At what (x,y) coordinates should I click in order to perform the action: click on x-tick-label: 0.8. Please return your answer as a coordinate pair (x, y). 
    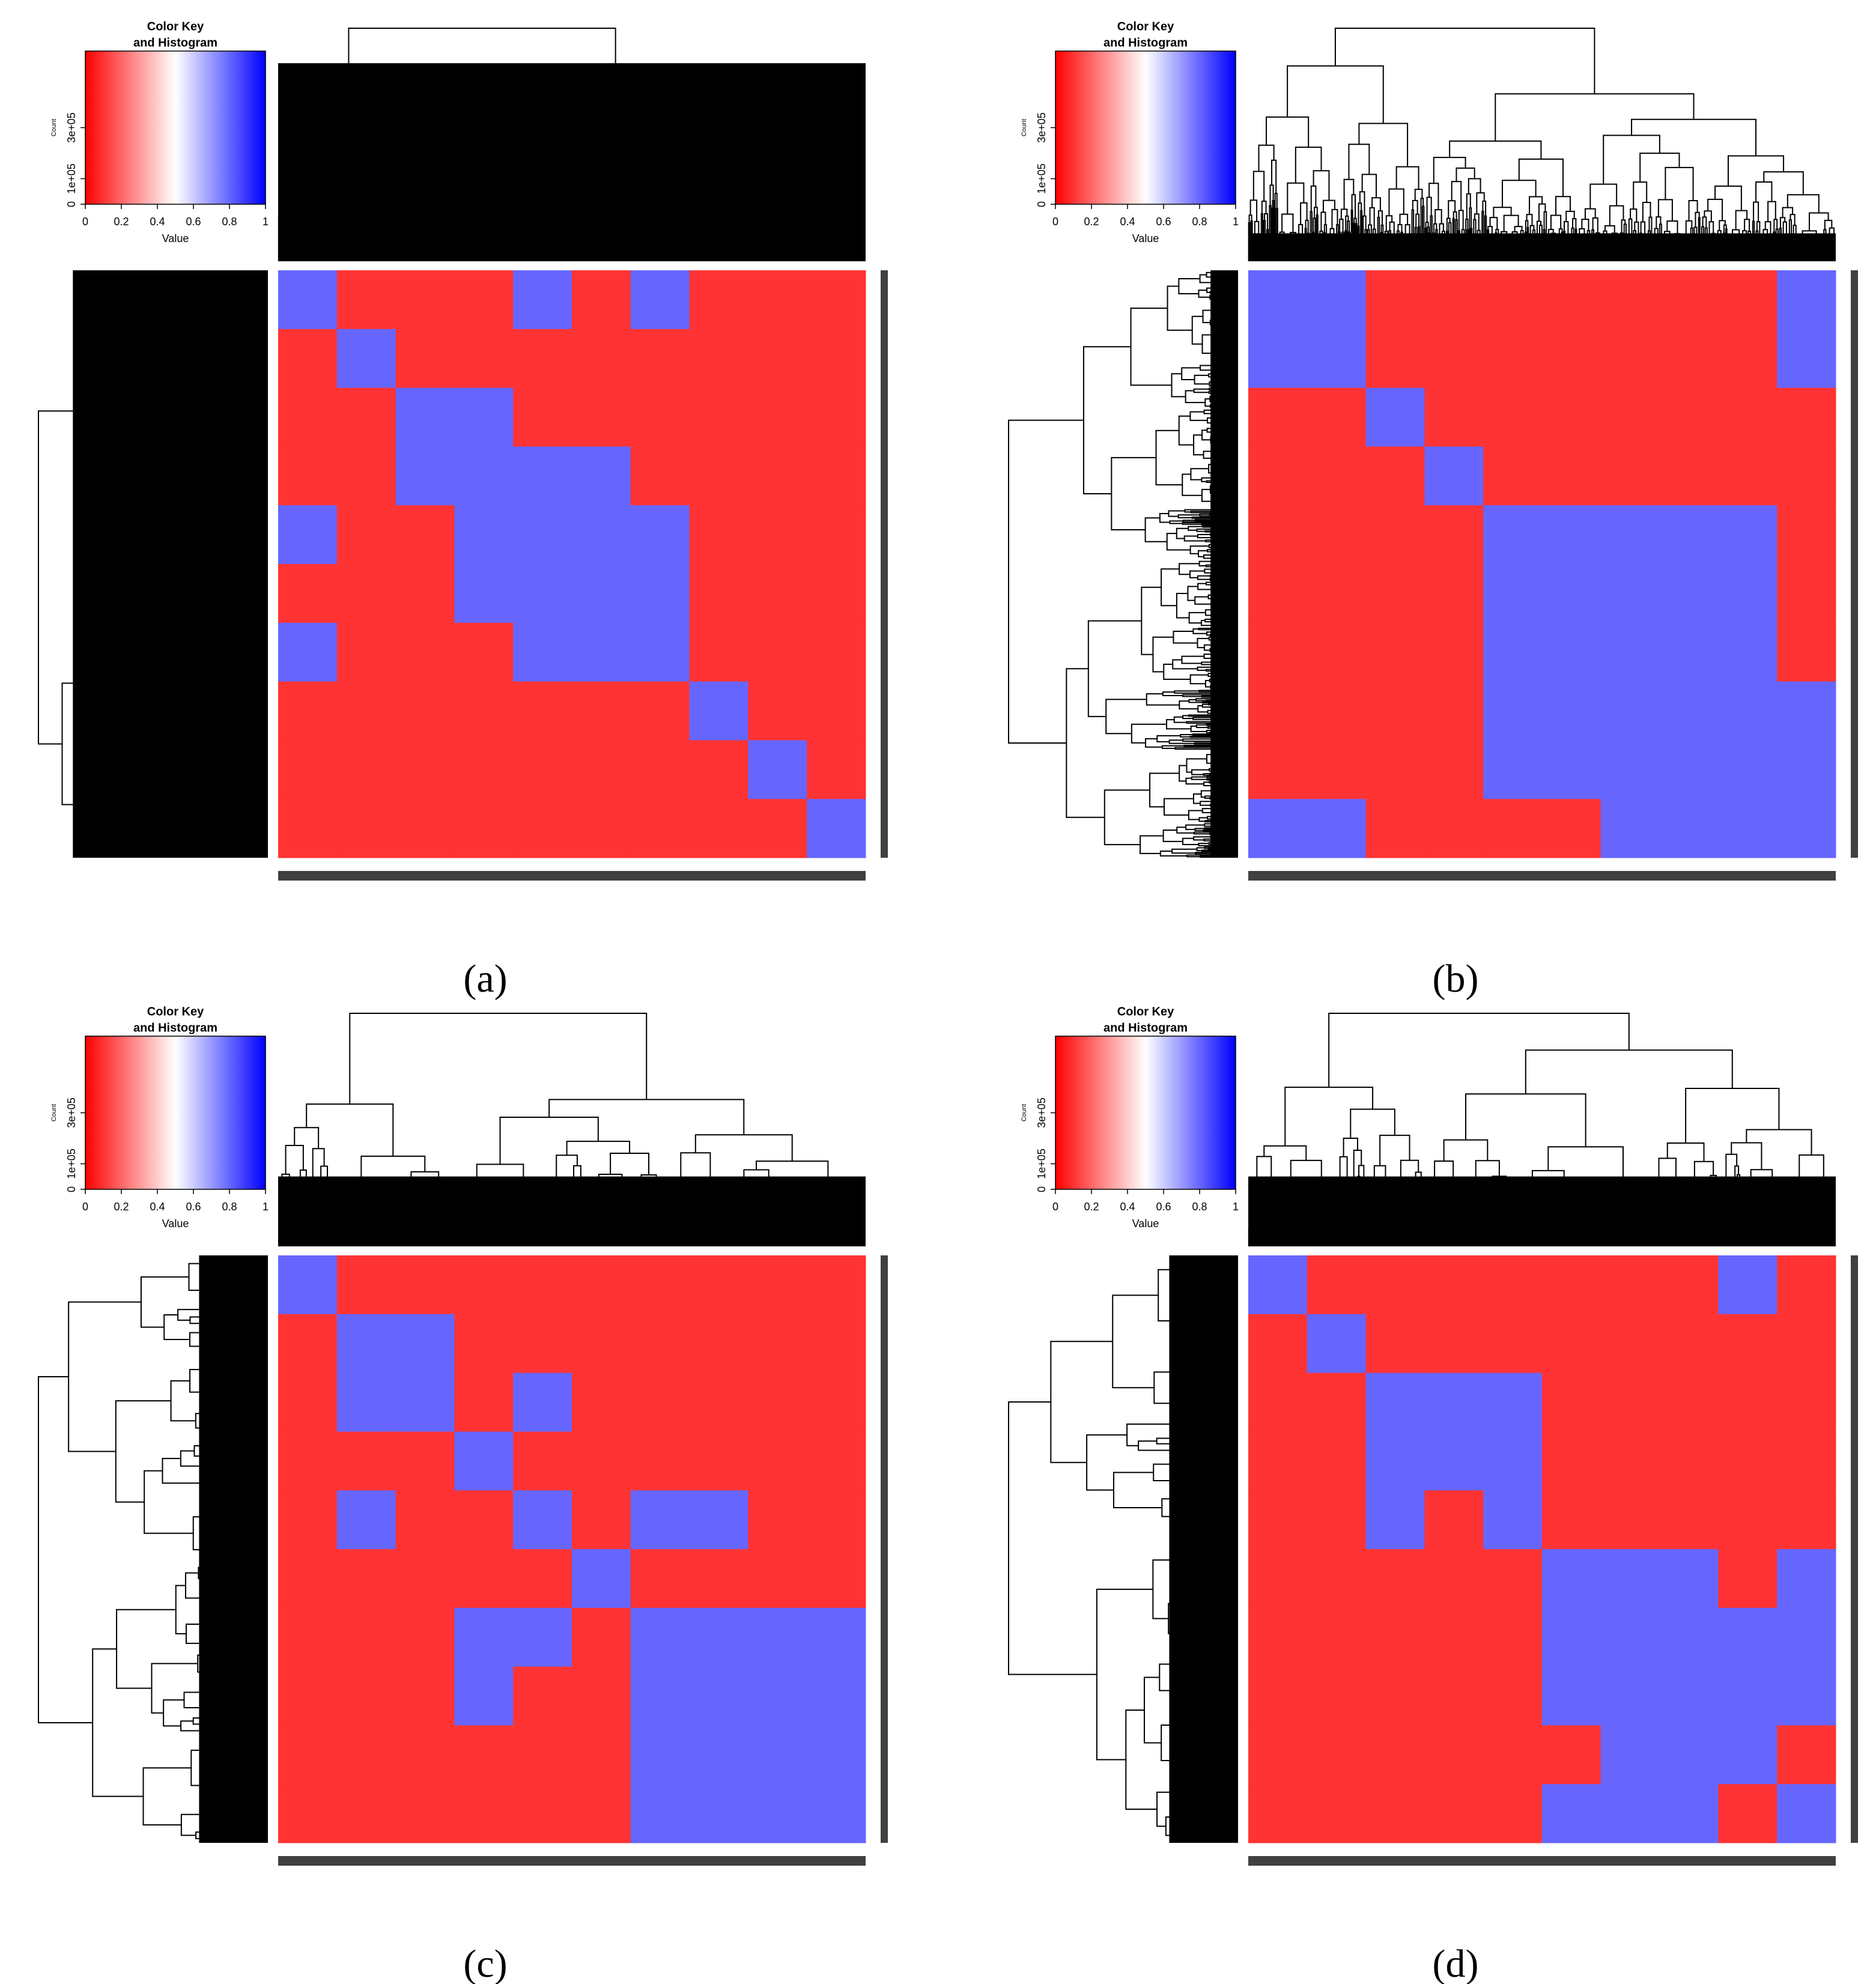
    Looking at the image, I should click on (1199, 1207).